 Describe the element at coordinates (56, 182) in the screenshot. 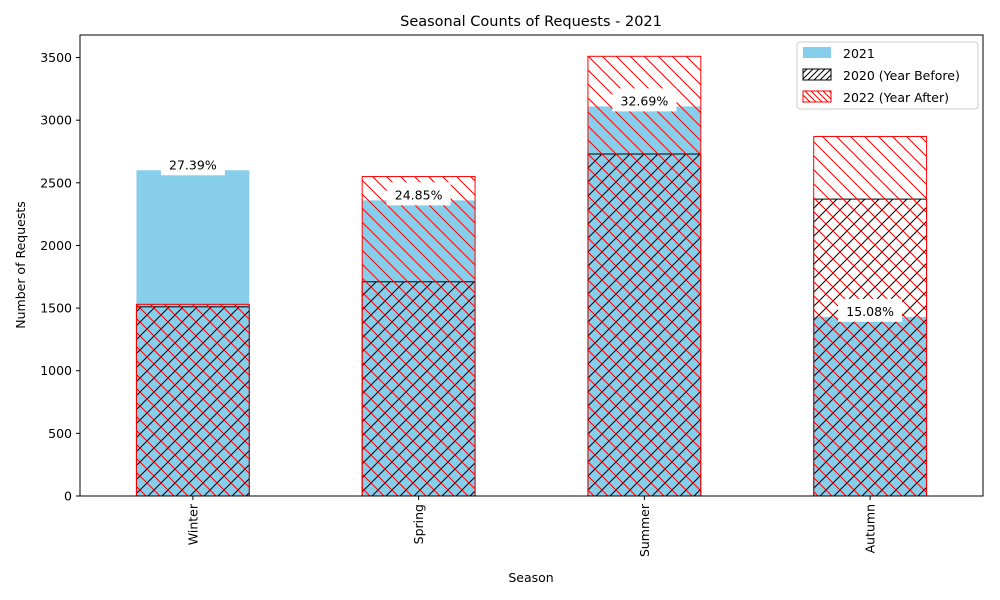

I see `y-tick-label: 2500` at that location.